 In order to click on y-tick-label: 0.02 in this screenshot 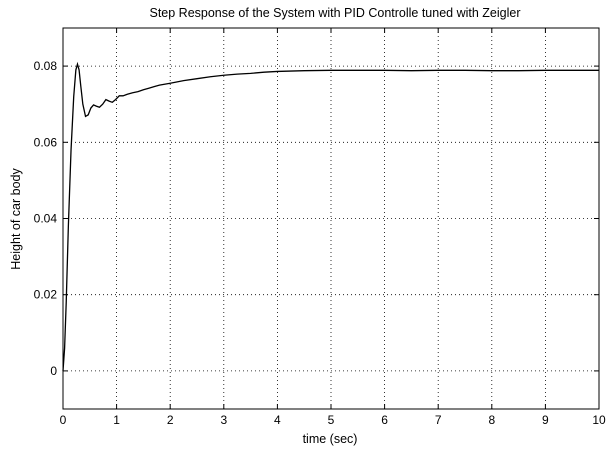, I will do `click(46, 295)`.